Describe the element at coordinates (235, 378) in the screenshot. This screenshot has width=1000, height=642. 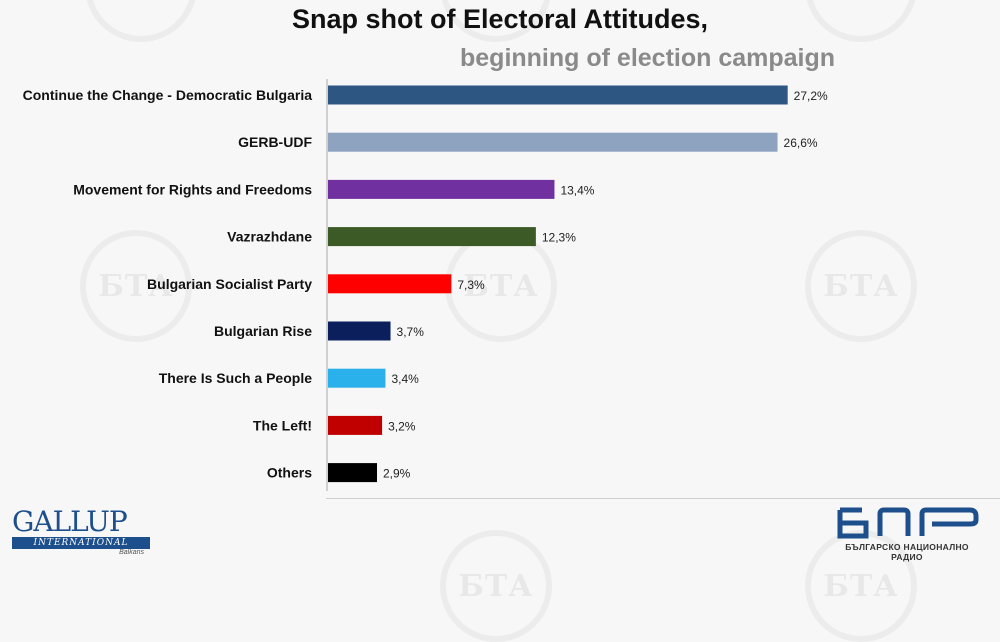
I see `category-label: There Is Such a People` at that location.